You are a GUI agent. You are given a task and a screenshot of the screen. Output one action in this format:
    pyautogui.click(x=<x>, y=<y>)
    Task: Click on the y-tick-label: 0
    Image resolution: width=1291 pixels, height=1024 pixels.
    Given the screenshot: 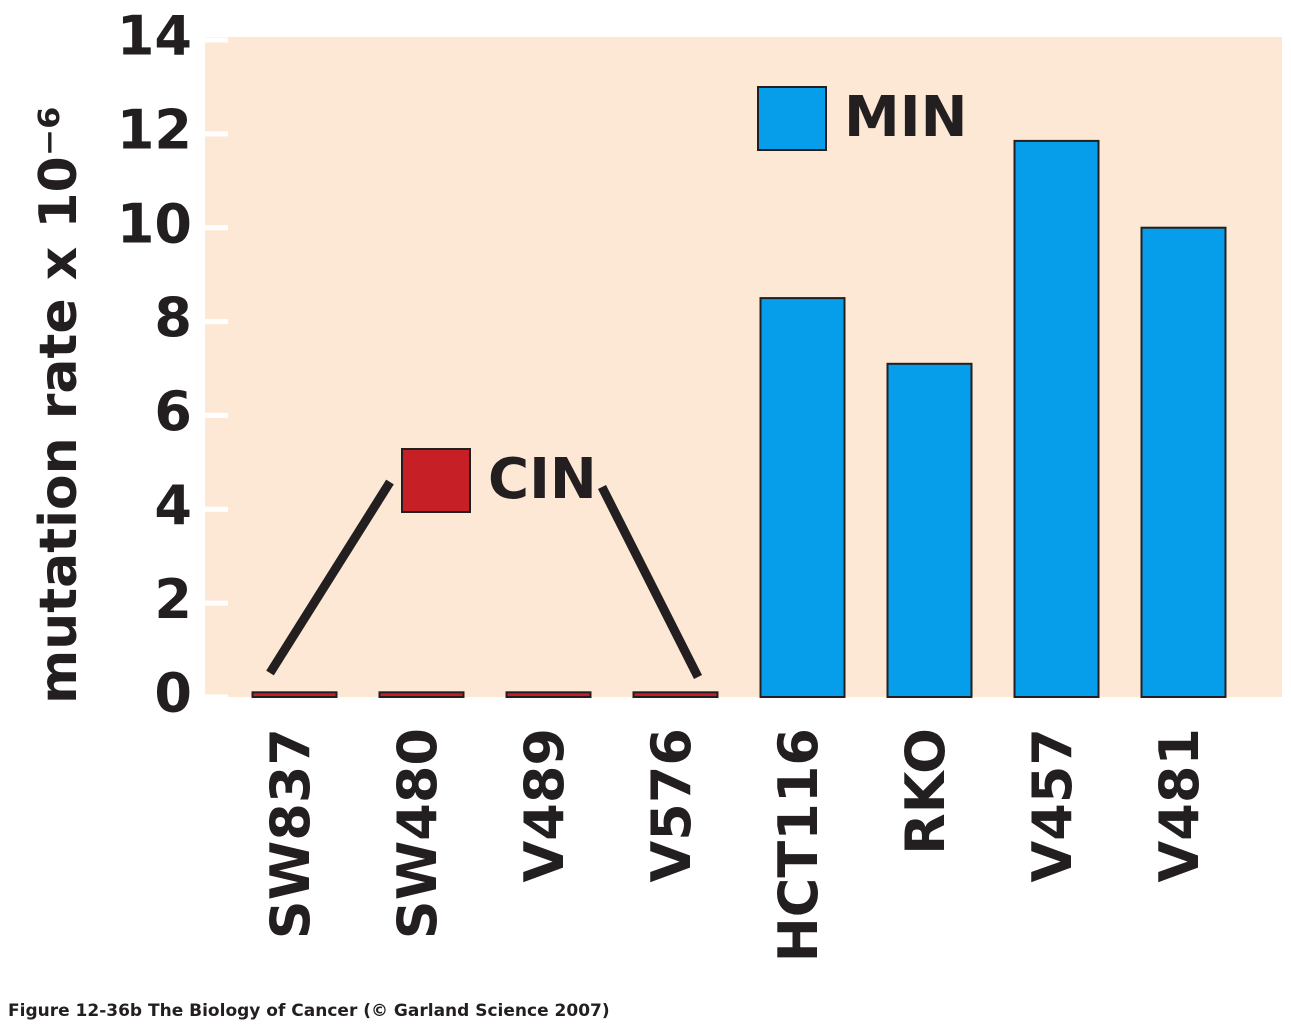 What is the action you would take?
    pyautogui.click(x=173, y=693)
    